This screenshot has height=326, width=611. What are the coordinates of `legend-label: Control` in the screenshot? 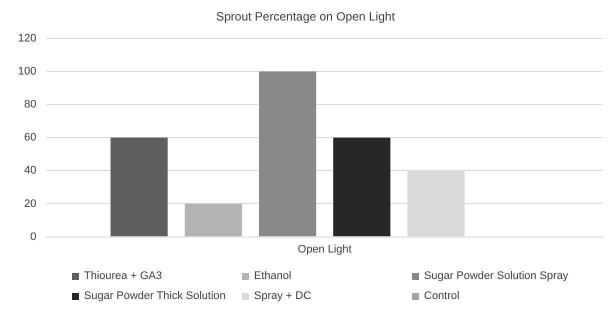 It's located at (442, 296).